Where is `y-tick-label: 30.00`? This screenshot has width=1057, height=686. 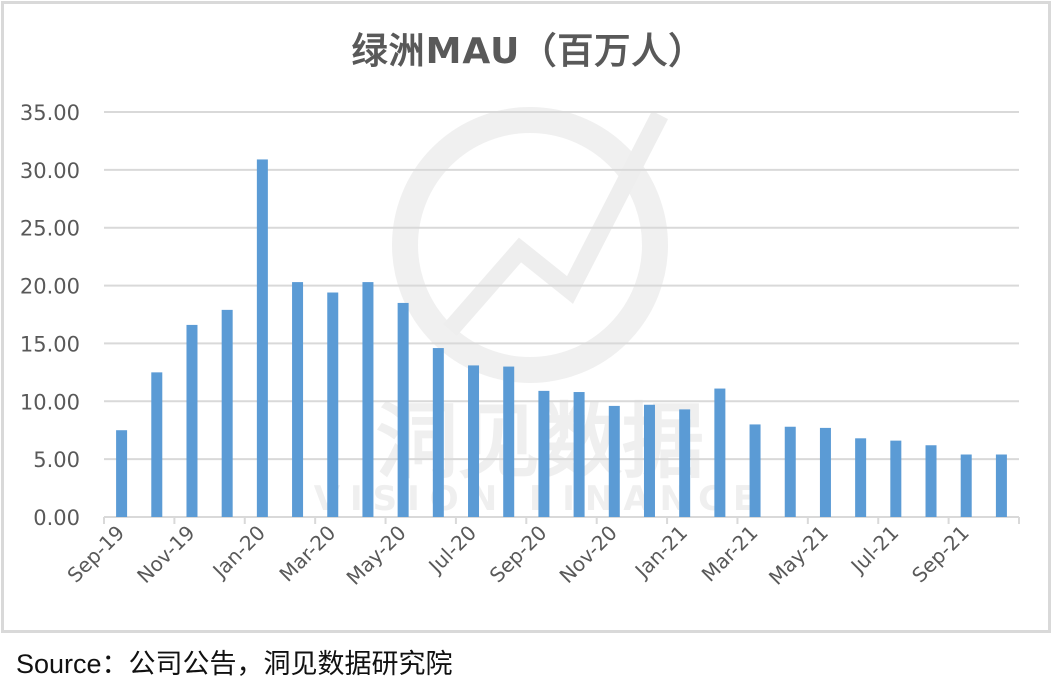 y-tick-label: 30.00 is located at coordinates (50, 171).